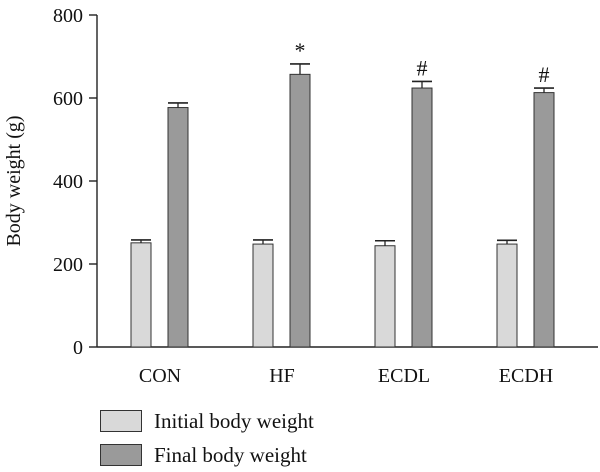 The image size is (600, 472). Describe the element at coordinates (300, 210) in the screenshot. I see `bar-hf-final` at that location.